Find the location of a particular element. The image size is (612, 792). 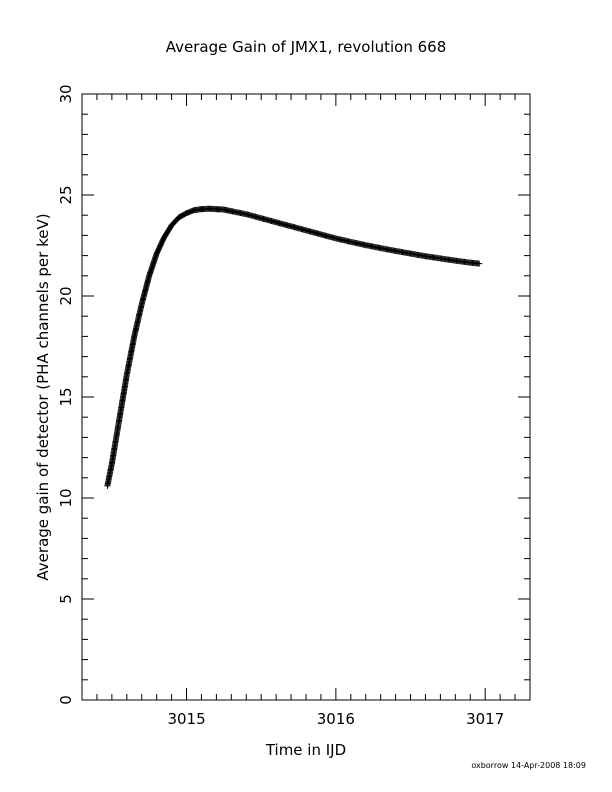

x-tick-label: 3017 is located at coordinates (485, 719).